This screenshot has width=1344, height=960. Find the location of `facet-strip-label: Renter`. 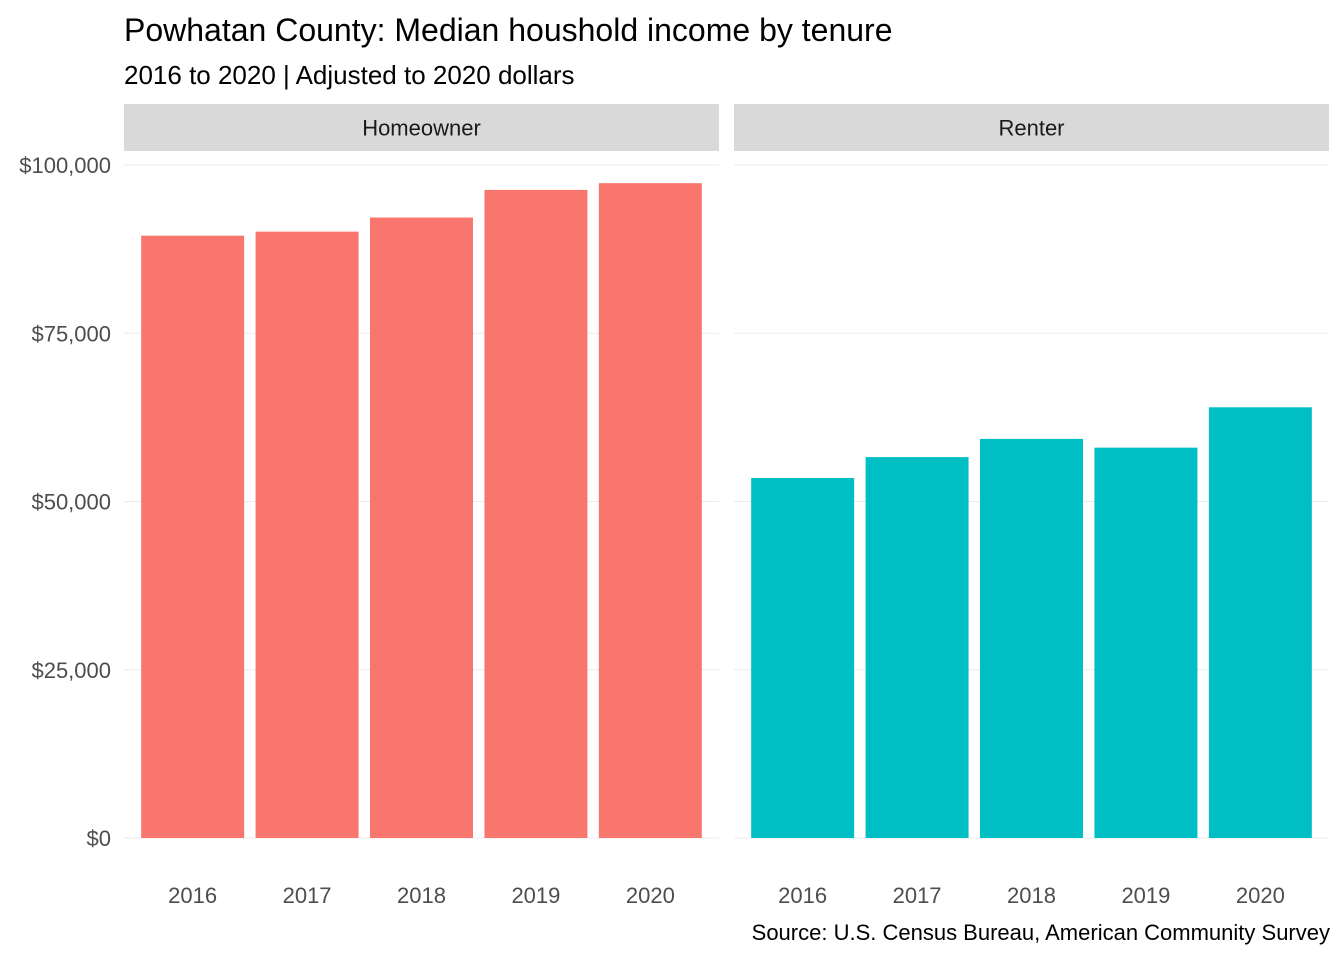

facet-strip-label: Renter is located at coordinates (1031, 128).